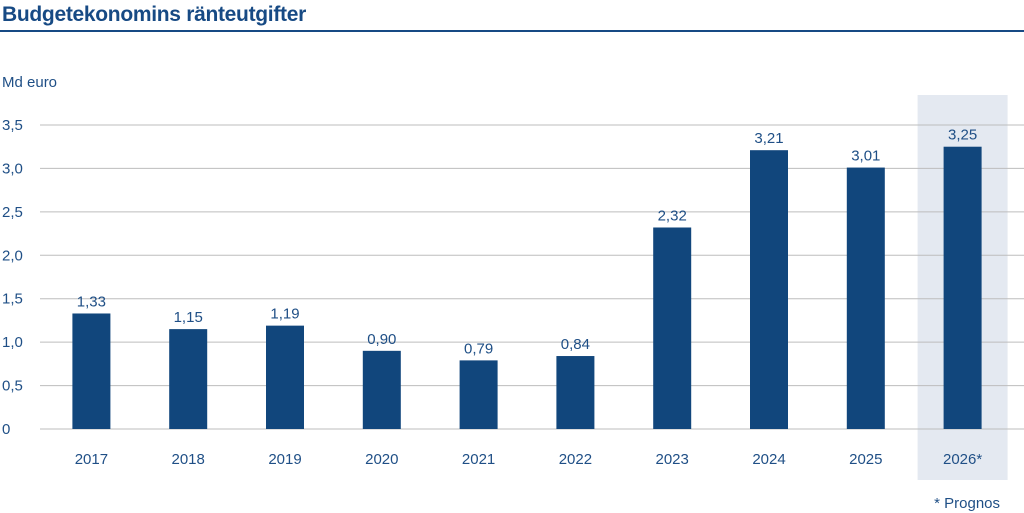 Image resolution: width=1024 pixels, height=513 pixels. Describe the element at coordinates (962, 459) in the screenshot. I see `x-tick-label: 2026*` at that location.